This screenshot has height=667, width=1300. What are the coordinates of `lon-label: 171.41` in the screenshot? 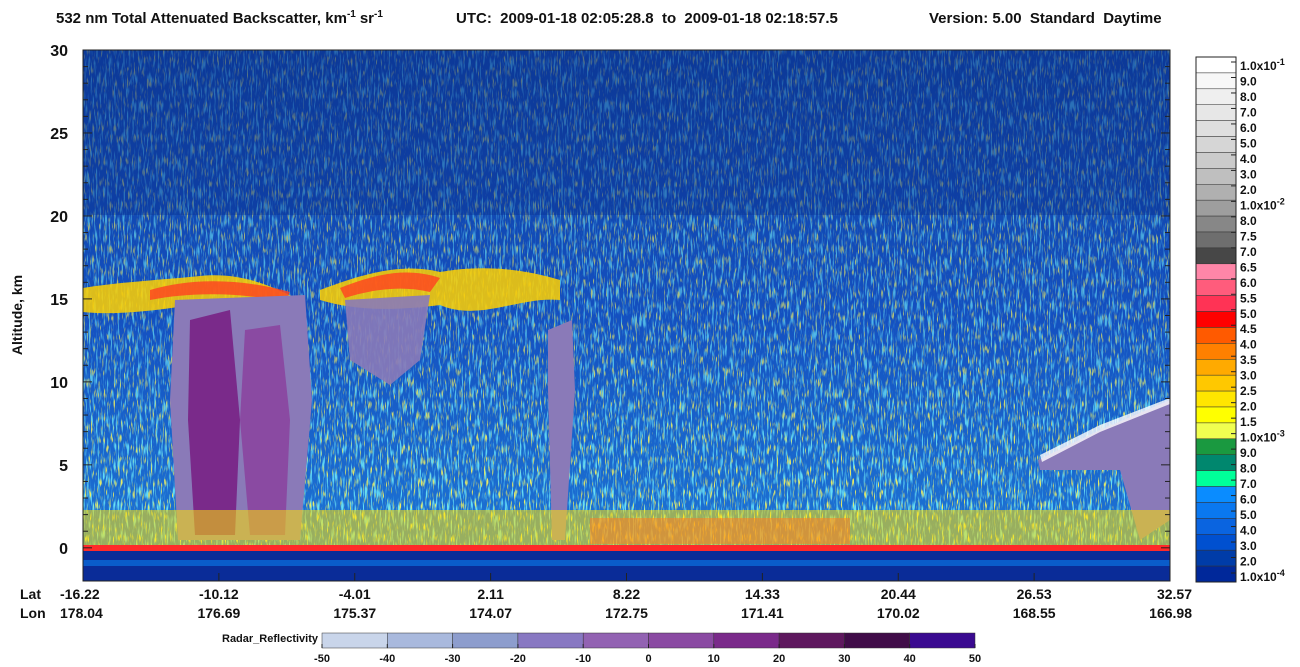 It's located at (762, 613).